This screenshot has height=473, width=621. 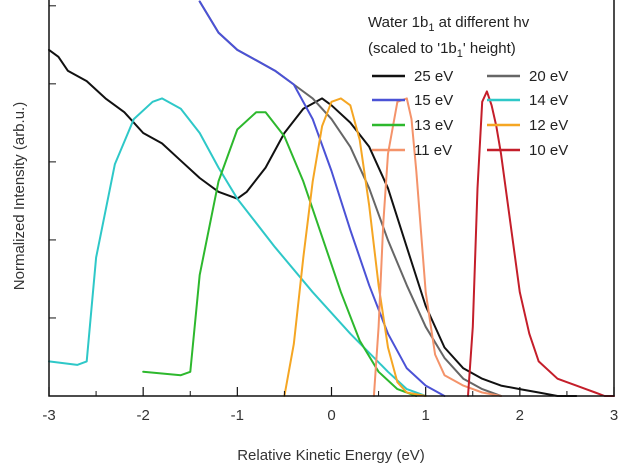 I want to click on title-subscript-1: 1, so click(x=431, y=28).